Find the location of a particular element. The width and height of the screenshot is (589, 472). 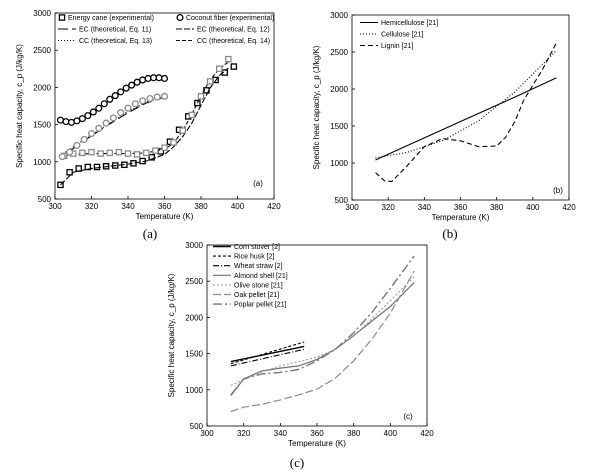

x-tick-label-b-4: 380 is located at coordinates (497, 207).